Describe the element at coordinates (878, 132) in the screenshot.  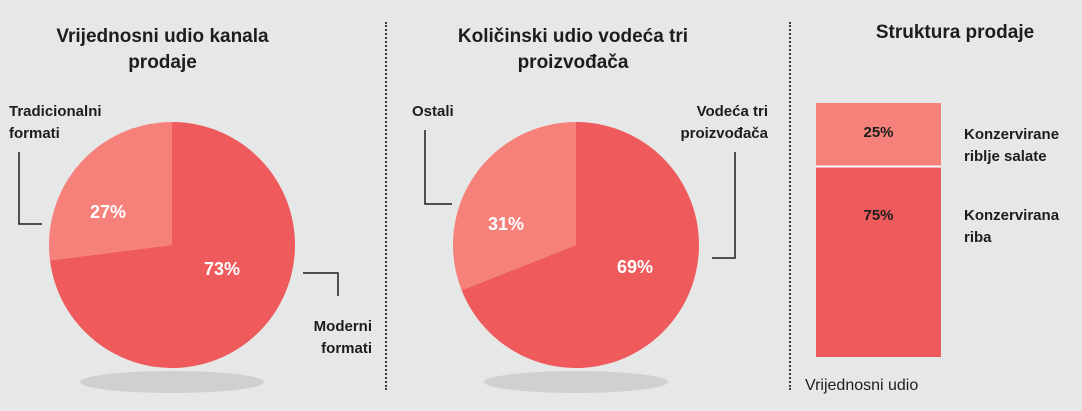
I see `bar-value-label-0: 25%` at that location.